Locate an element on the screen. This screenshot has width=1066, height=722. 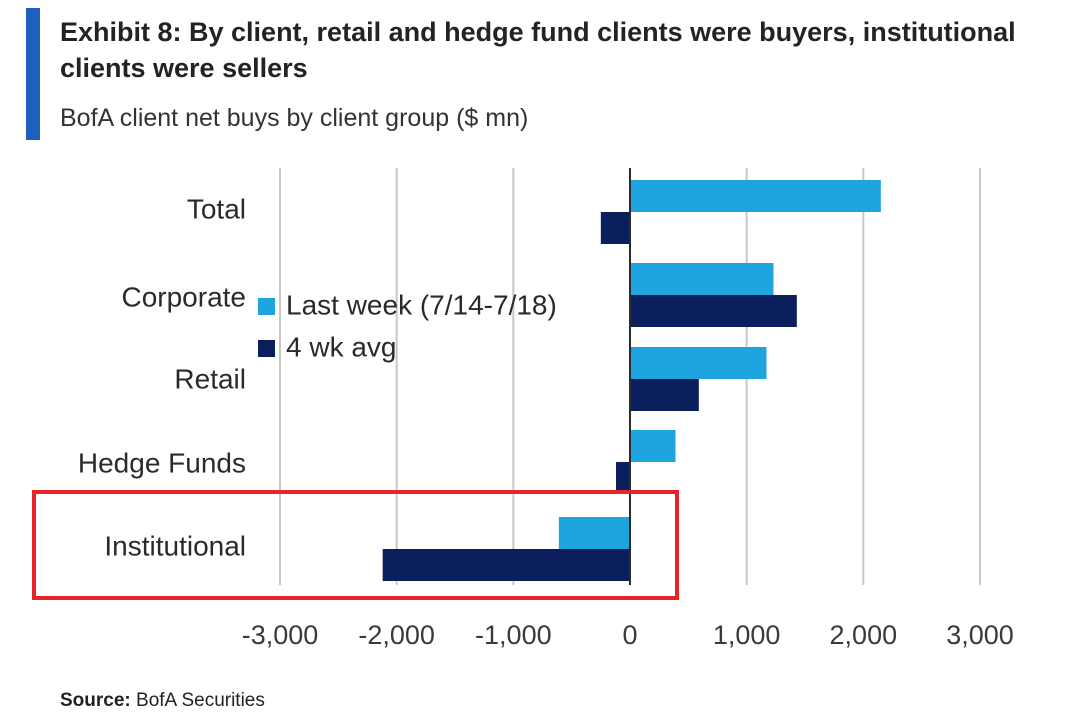
x-tick-label-5: 2,000 is located at coordinates (864, 635).